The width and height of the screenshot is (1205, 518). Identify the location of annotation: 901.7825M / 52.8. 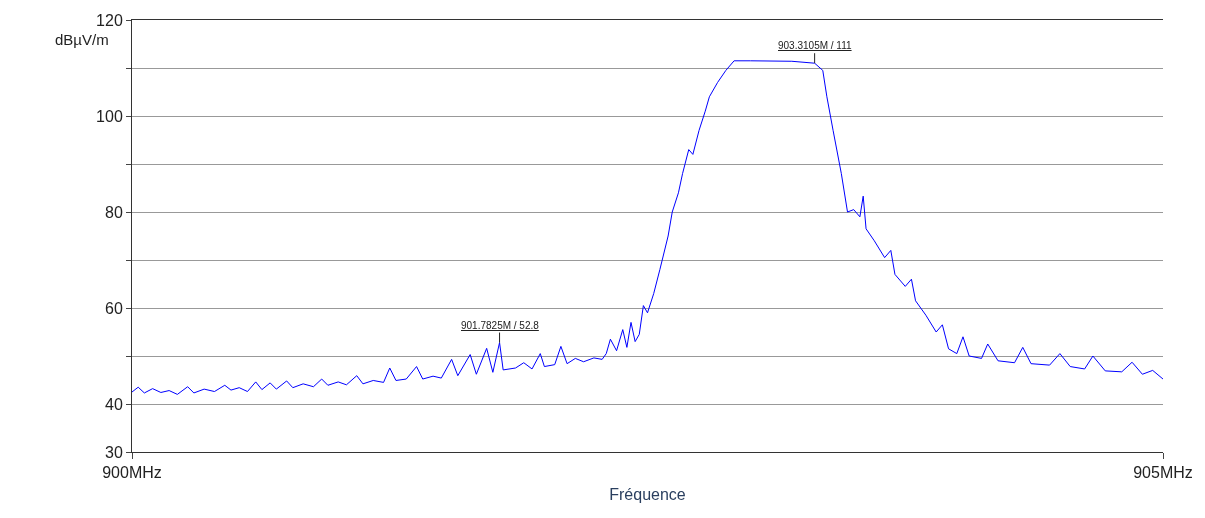
(500, 325).